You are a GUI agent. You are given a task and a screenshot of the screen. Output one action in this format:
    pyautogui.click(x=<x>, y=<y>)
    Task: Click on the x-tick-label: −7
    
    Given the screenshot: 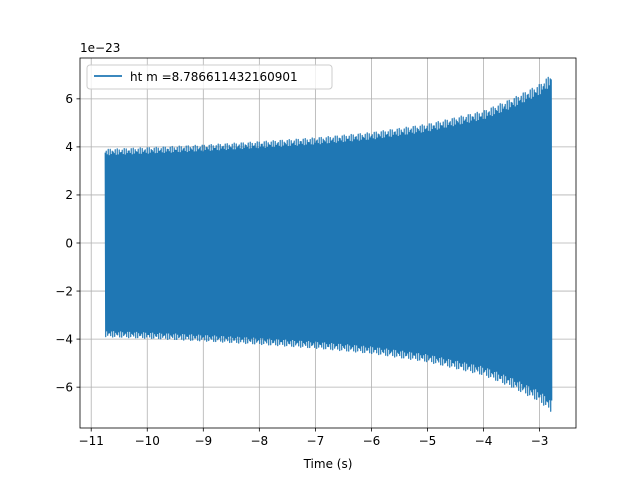 What is the action you would take?
    pyautogui.click(x=316, y=441)
    